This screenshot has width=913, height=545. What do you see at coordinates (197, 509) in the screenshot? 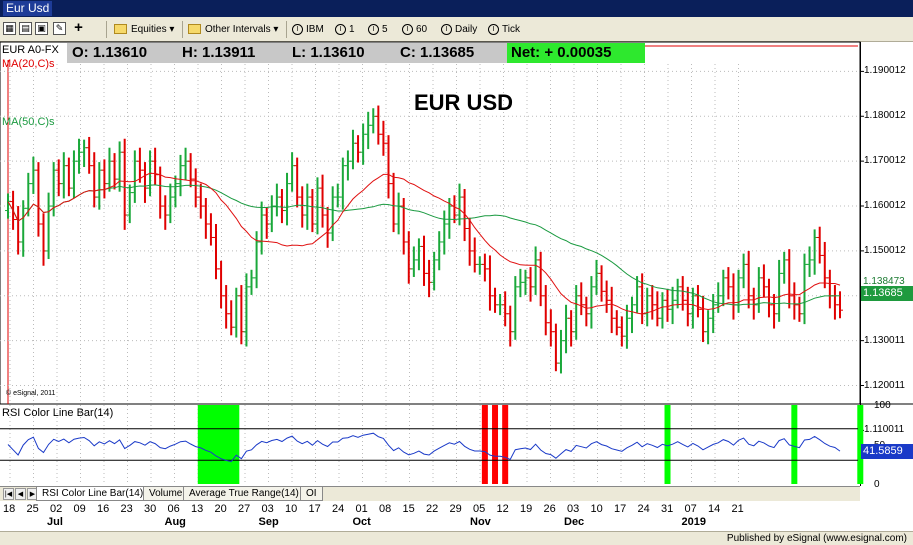
I see `time-tick-label: 13` at bounding box center [197, 509].